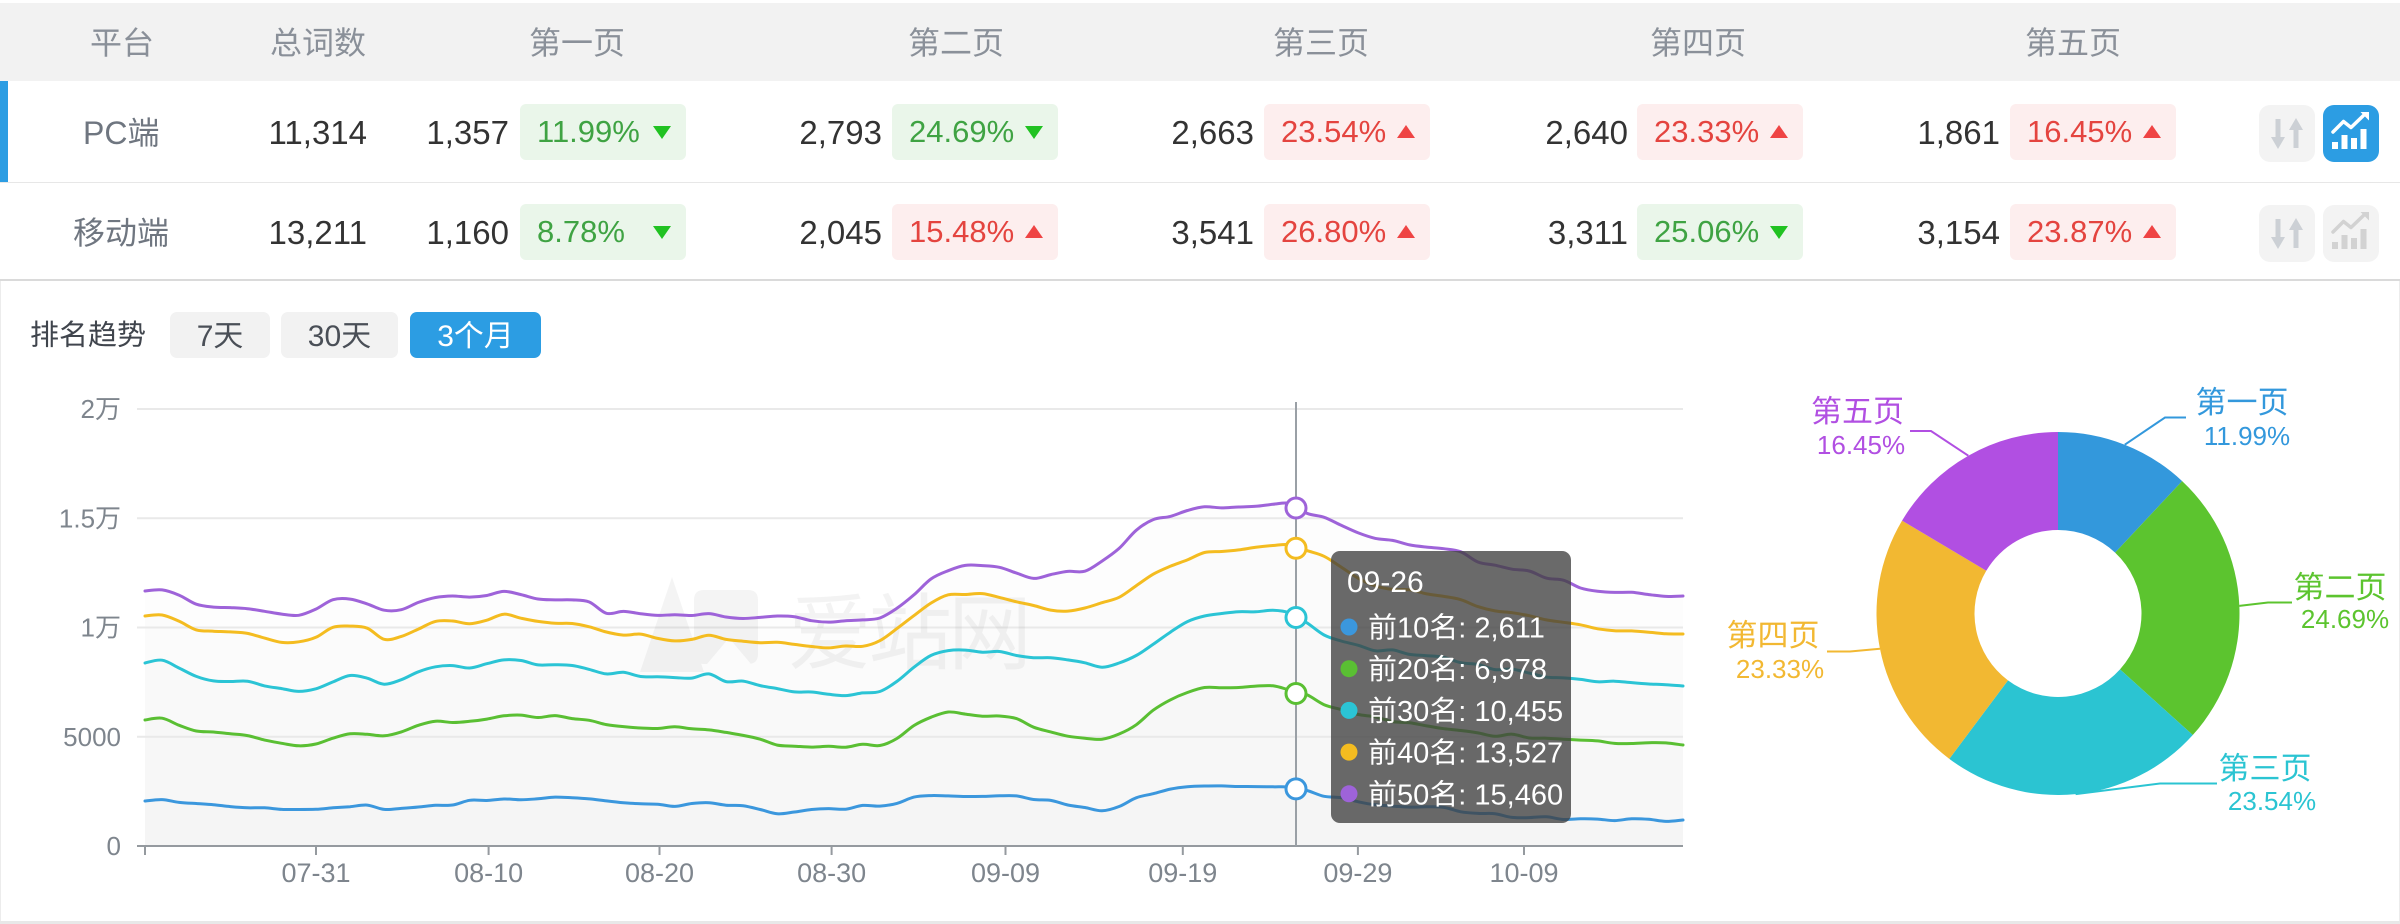 The width and height of the screenshot is (2400, 924). Describe the element at coordinates (315, 873) in the screenshot. I see `svg-text: 07-31` at that location.